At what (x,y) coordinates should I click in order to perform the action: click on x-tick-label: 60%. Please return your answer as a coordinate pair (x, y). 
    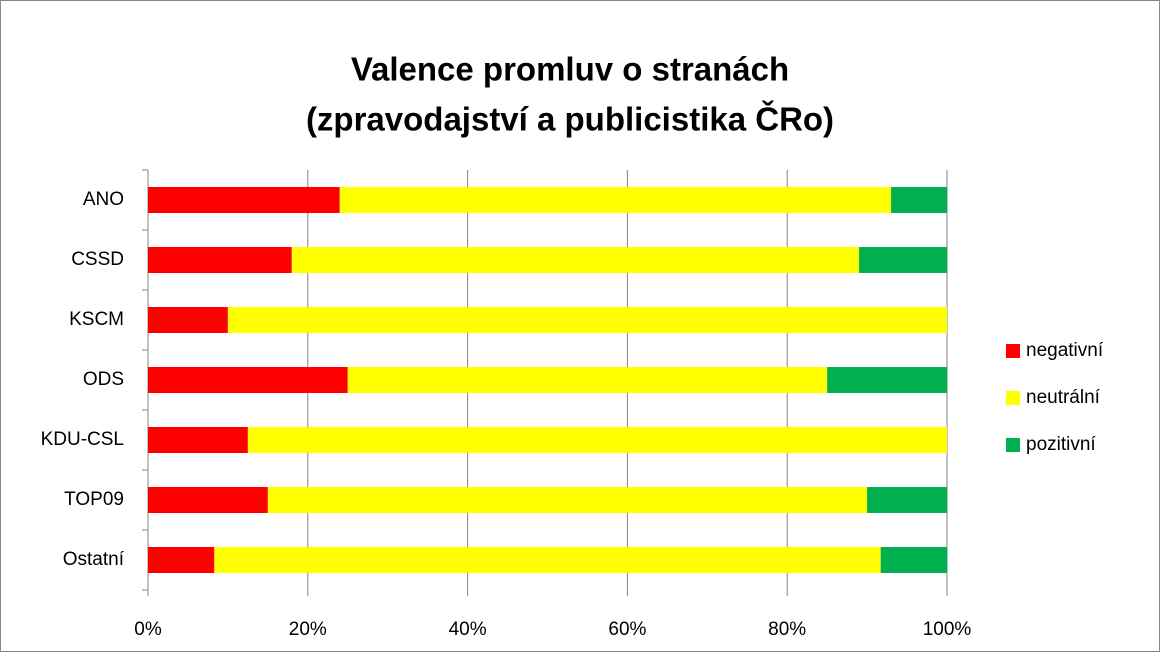
    Looking at the image, I should click on (627, 629).